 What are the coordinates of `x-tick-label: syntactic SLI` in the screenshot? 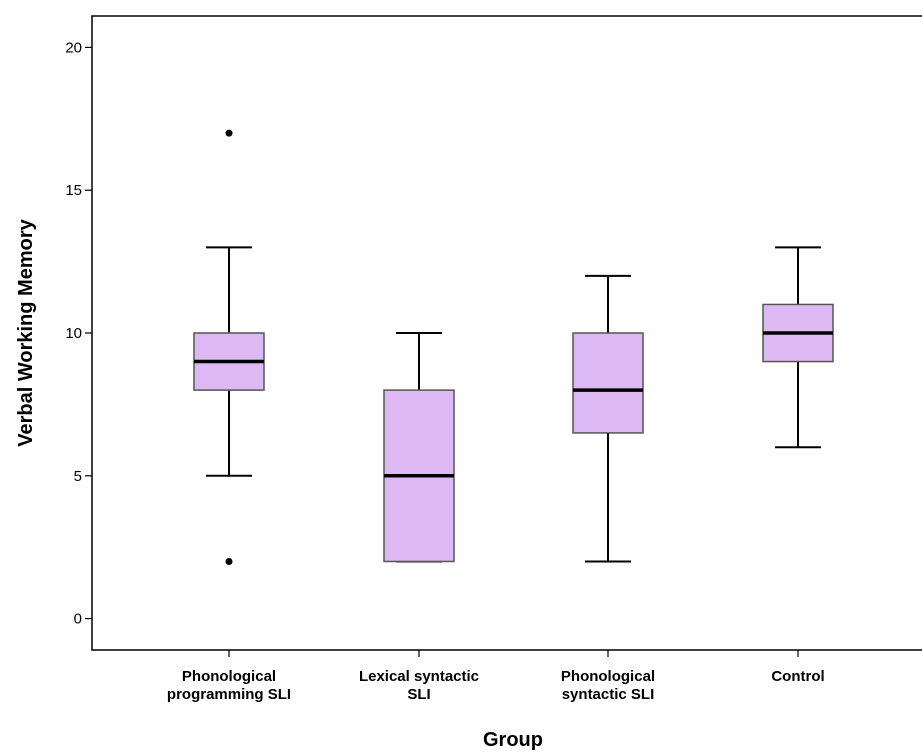 It's located at (608, 694).